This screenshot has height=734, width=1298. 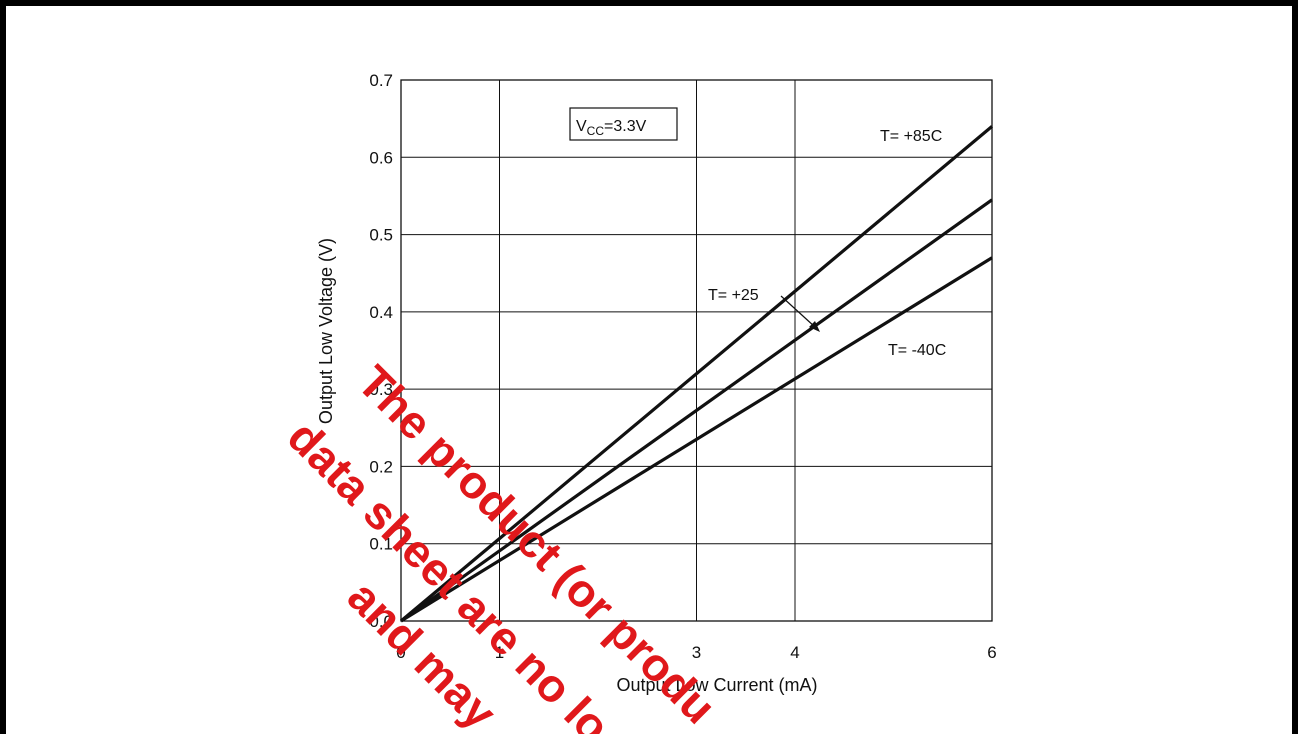 I want to click on vcc-subscript: CC, so click(x=596, y=131).